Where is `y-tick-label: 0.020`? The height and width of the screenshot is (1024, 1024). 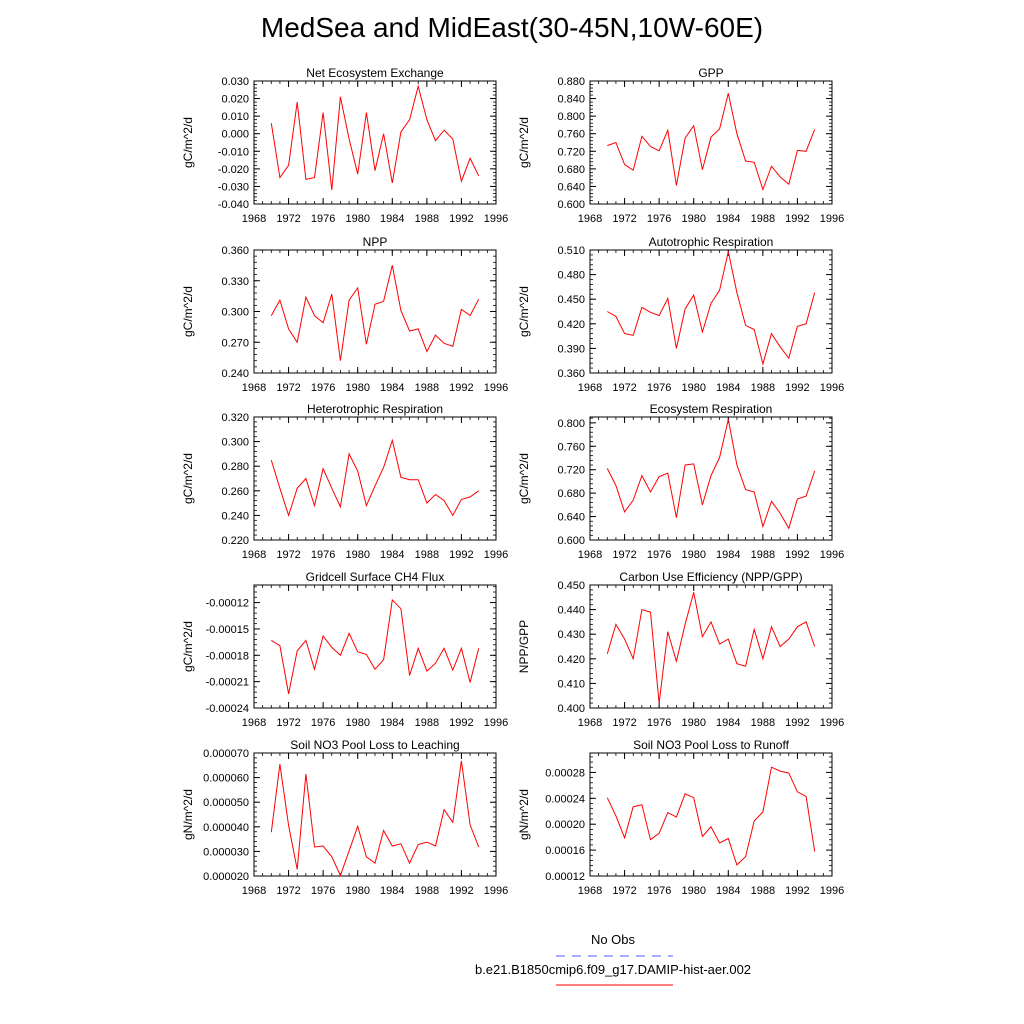
y-tick-label: 0.020 is located at coordinates (235, 100).